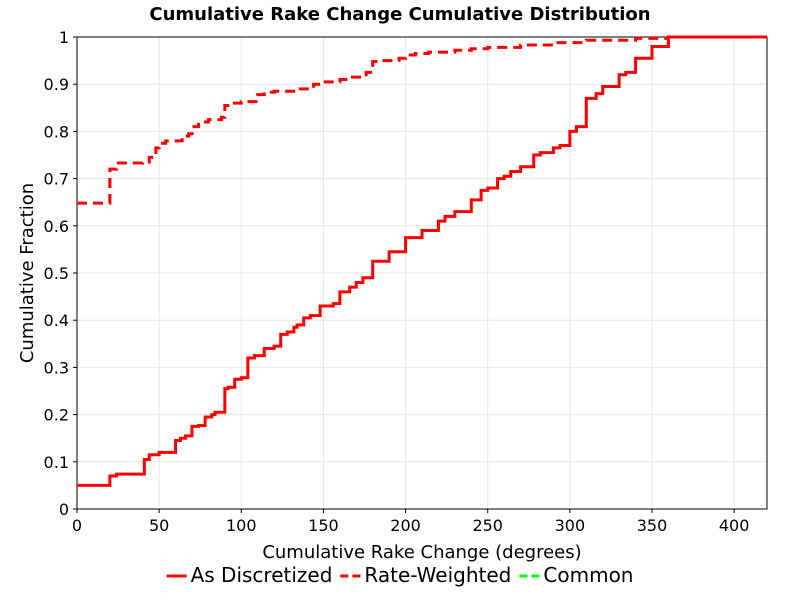 This screenshot has width=800, height=604. Describe the element at coordinates (56, 367) in the screenshot. I see `y-tick-label: 0.3` at that location.